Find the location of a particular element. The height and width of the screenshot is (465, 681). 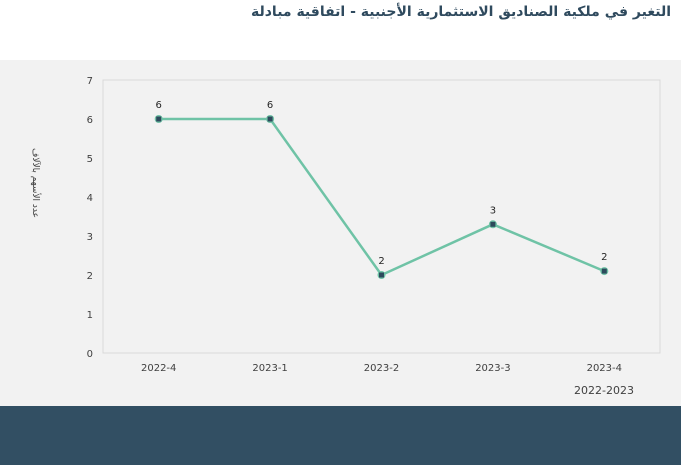

x-tick-label: 2023-1 is located at coordinates (269, 368).